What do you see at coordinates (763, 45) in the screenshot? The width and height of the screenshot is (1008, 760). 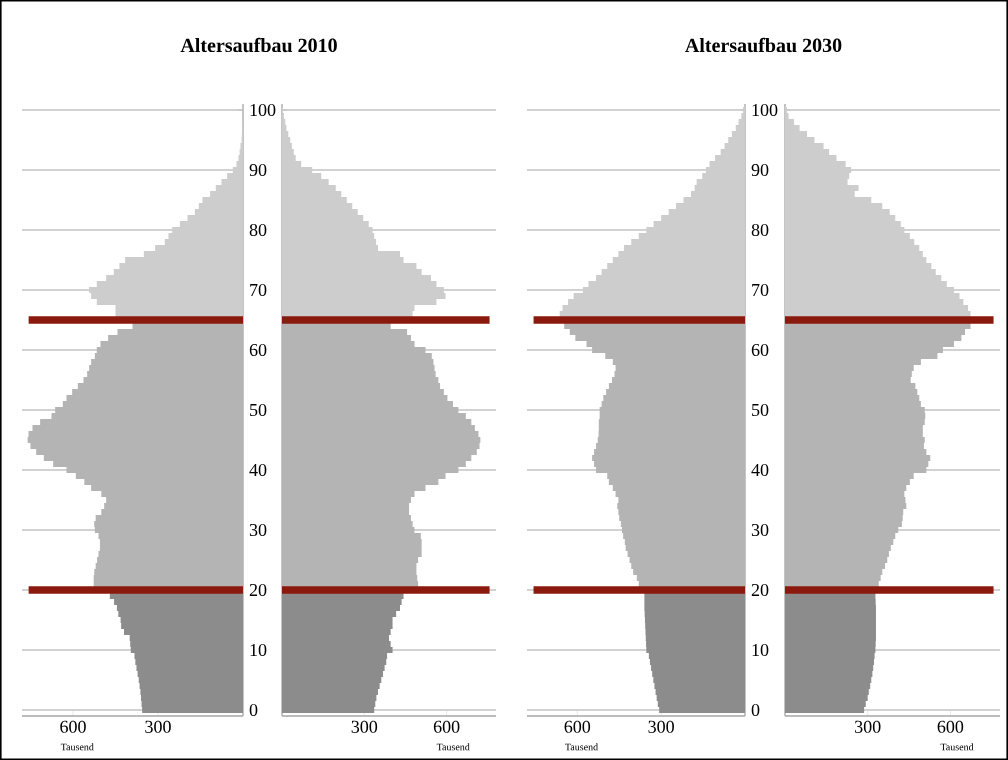 I see `chart-title: Altersaufbau 2030` at bounding box center [763, 45].